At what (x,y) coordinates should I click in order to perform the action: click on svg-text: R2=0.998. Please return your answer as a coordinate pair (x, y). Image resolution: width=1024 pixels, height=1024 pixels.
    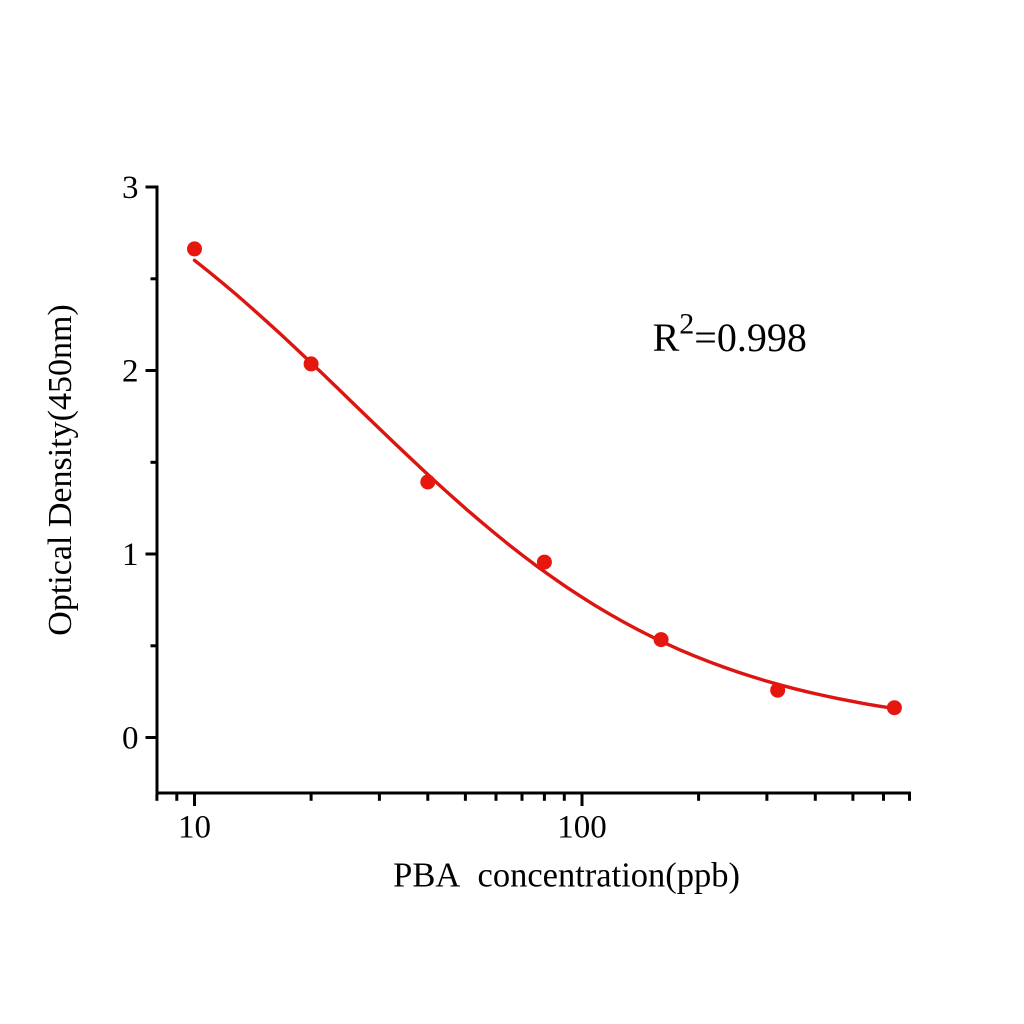
    Looking at the image, I should click on (730, 333).